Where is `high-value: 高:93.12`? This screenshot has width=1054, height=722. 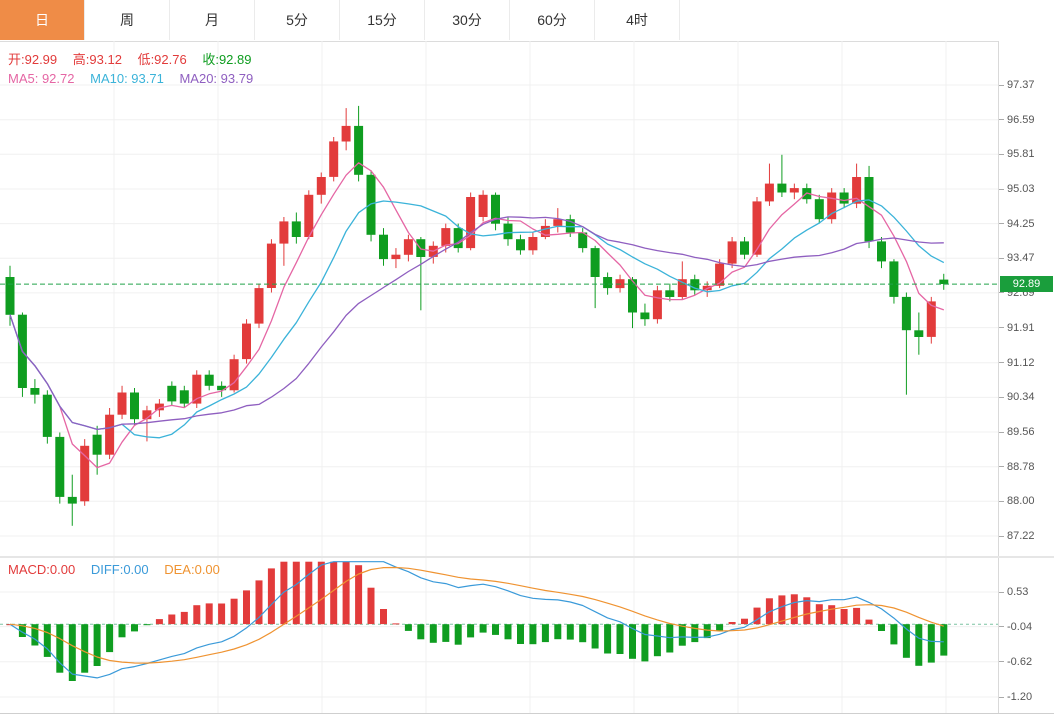 high-value: 高:93.12 is located at coordinates (97, 59).